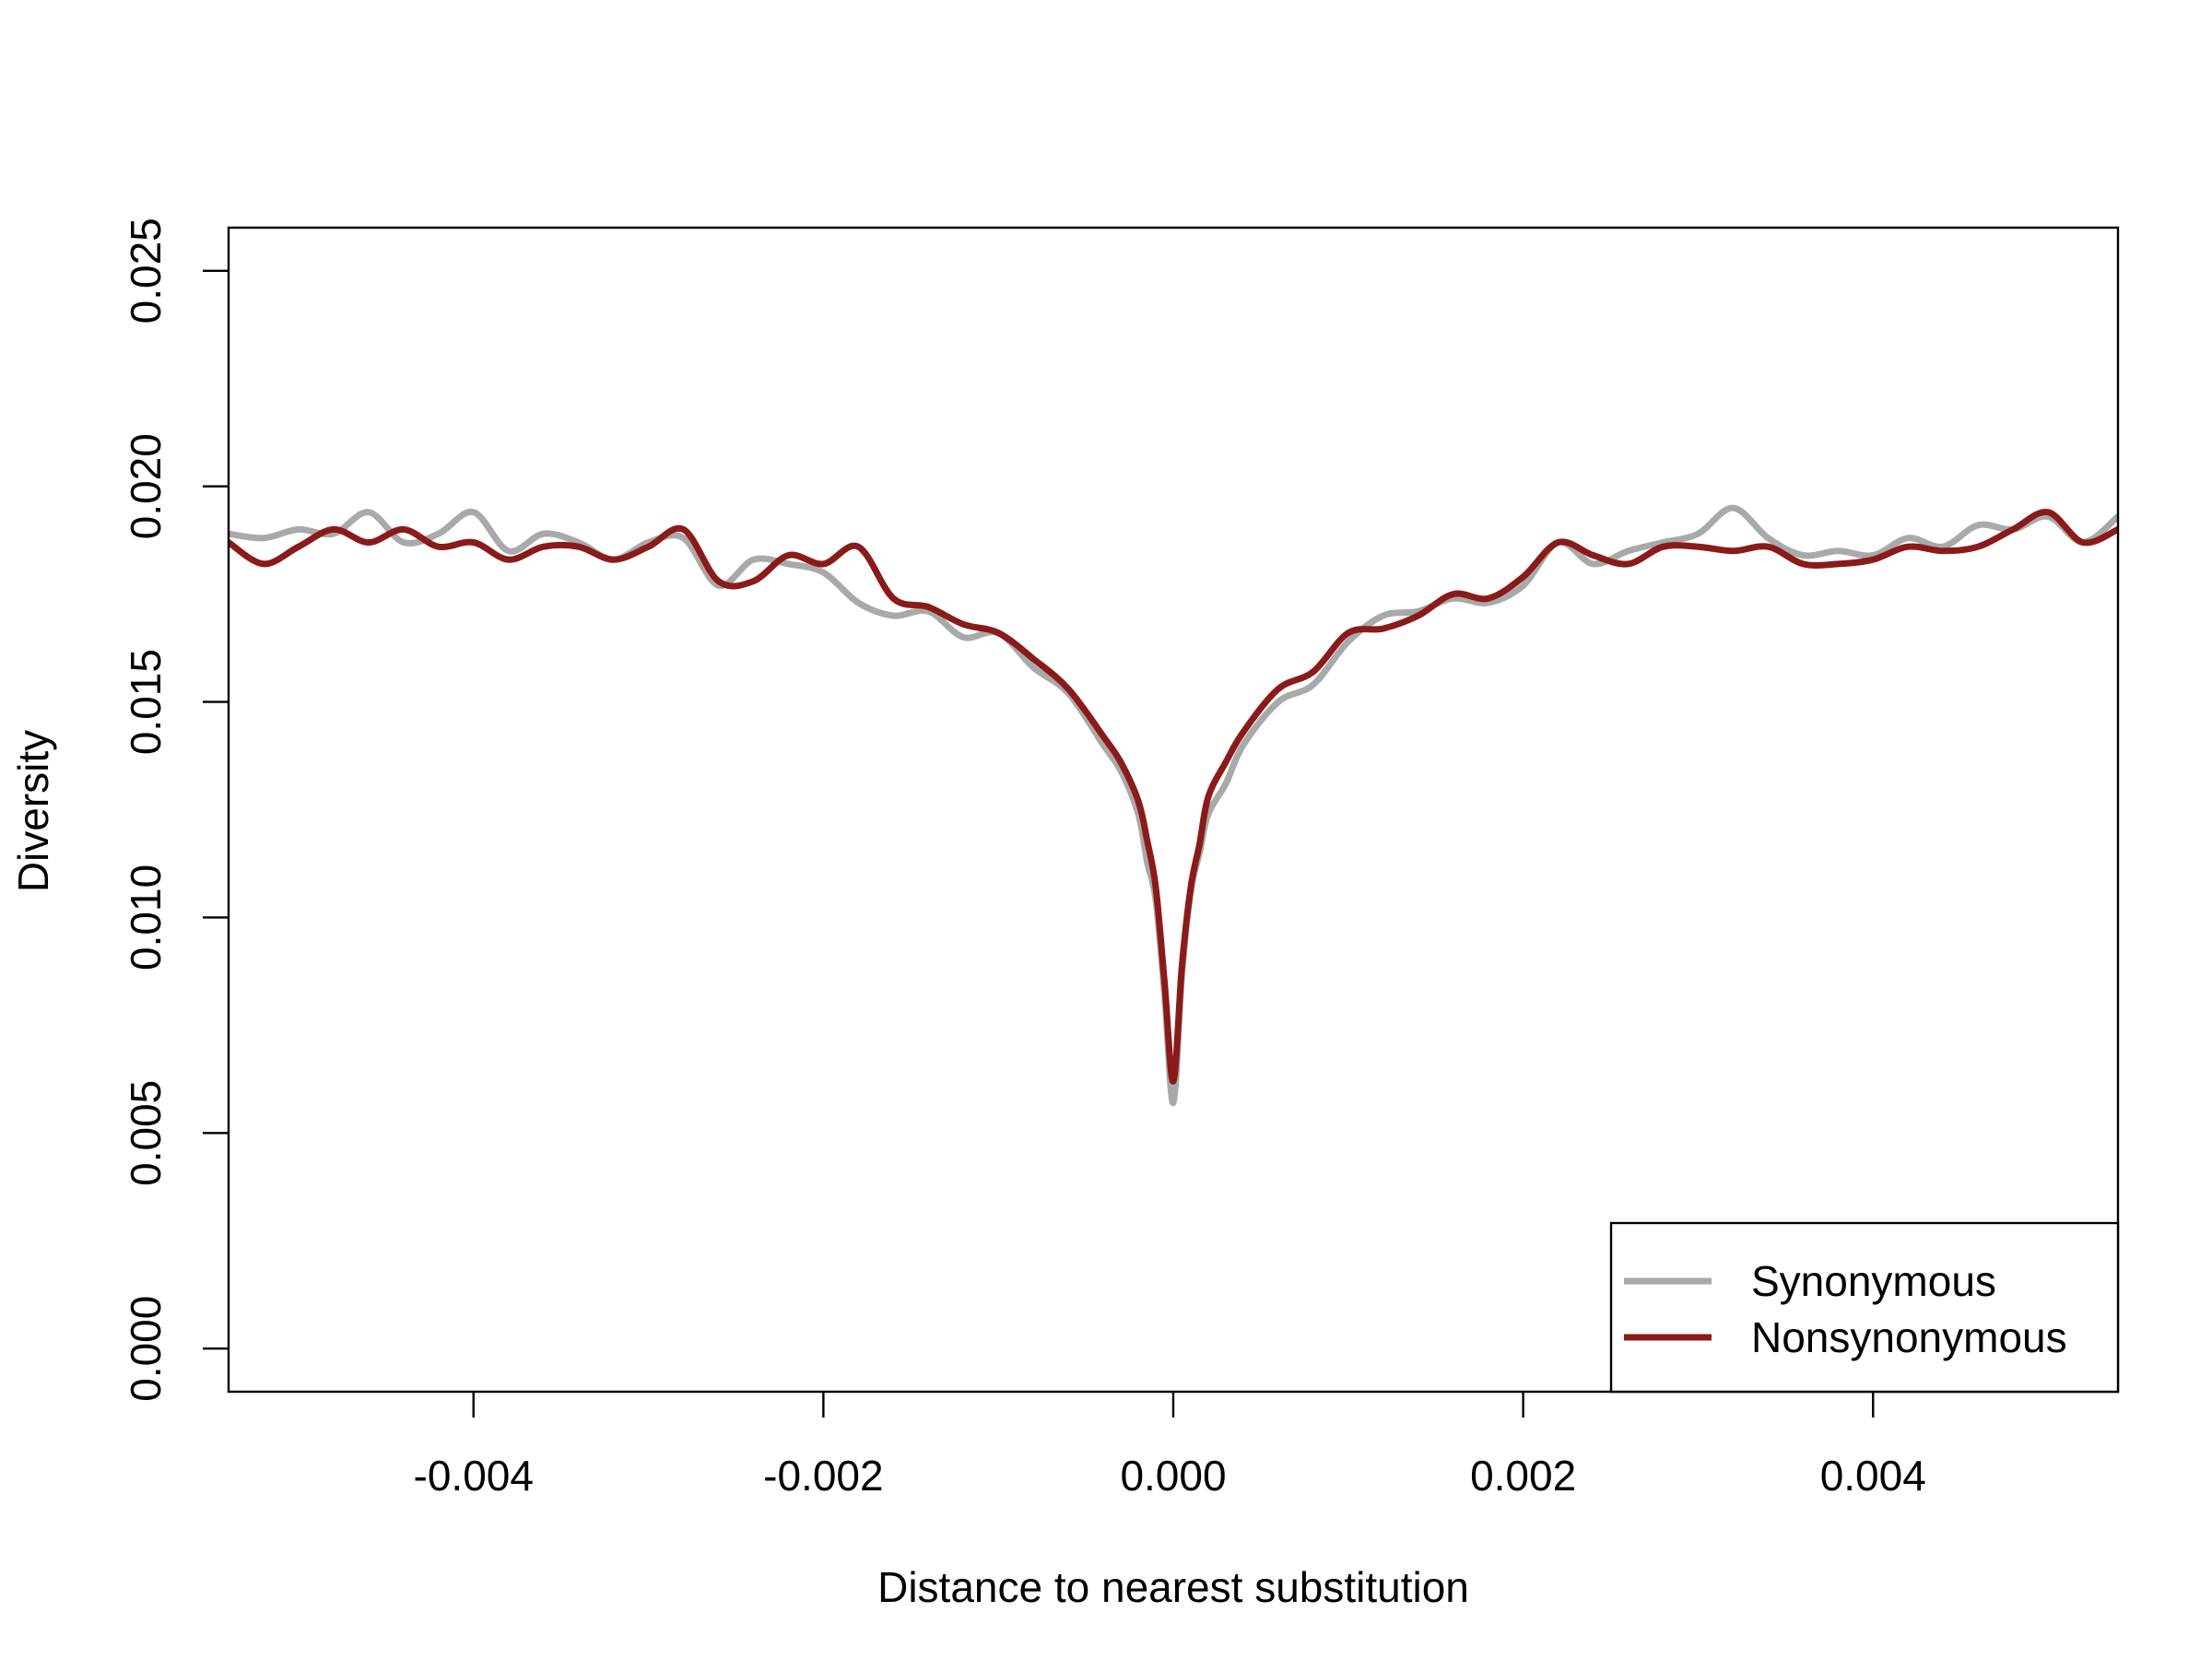 The height and width of the screenshot is (1659, 2212). What do you see at coordinates (33, 811) in the screenshot?
I see `y-axis-label: Diversity` at bounding box center [33, 811].